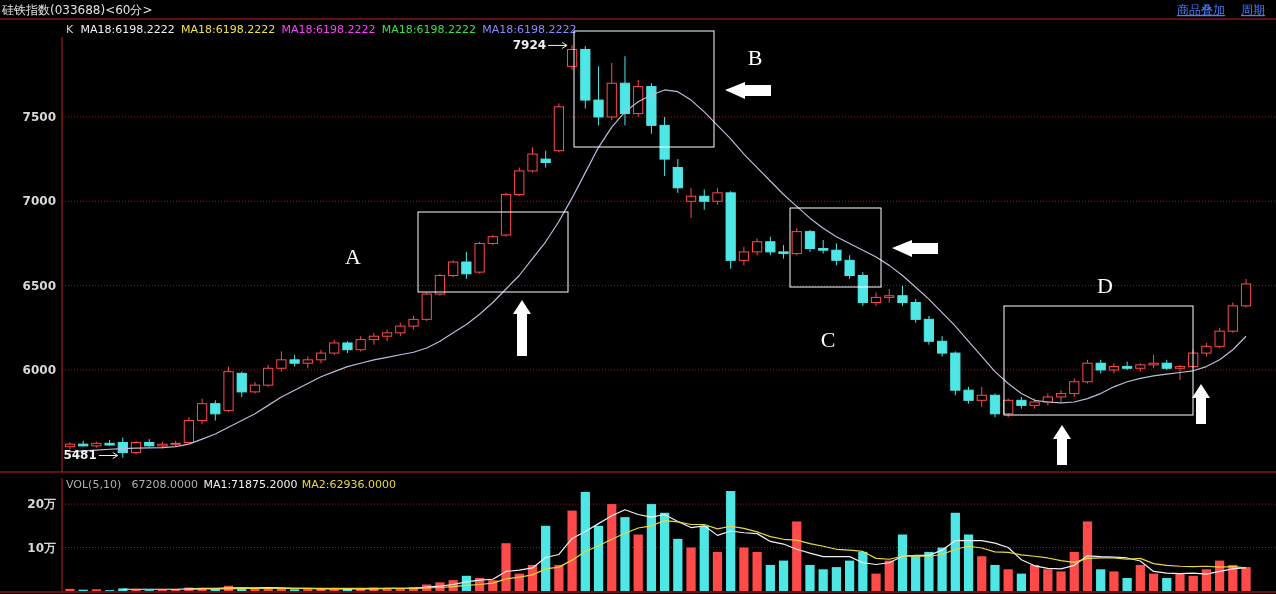 This screenshot has height=594, width=1276. What do you see at coordinates (41, 504) in the screenshot?
I see `y-tick-label: 20万` at bounding box center [41, 504].